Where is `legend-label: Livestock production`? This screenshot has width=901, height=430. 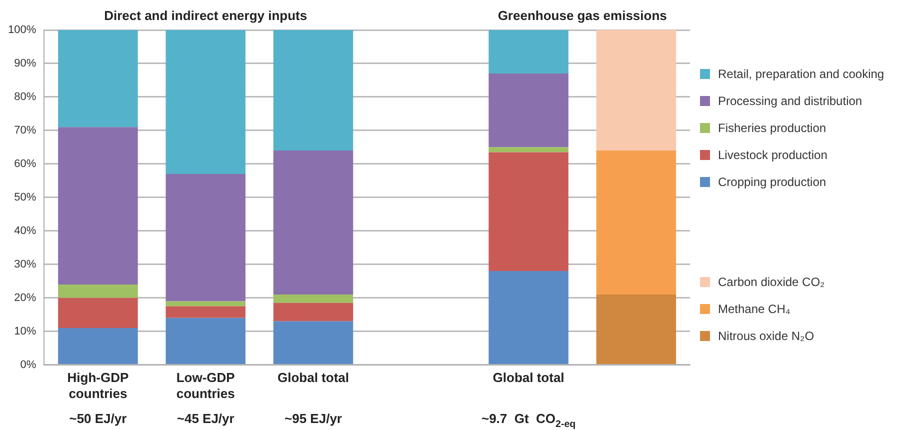
legend-label: Livestock production is located at coordinates (773, 155).